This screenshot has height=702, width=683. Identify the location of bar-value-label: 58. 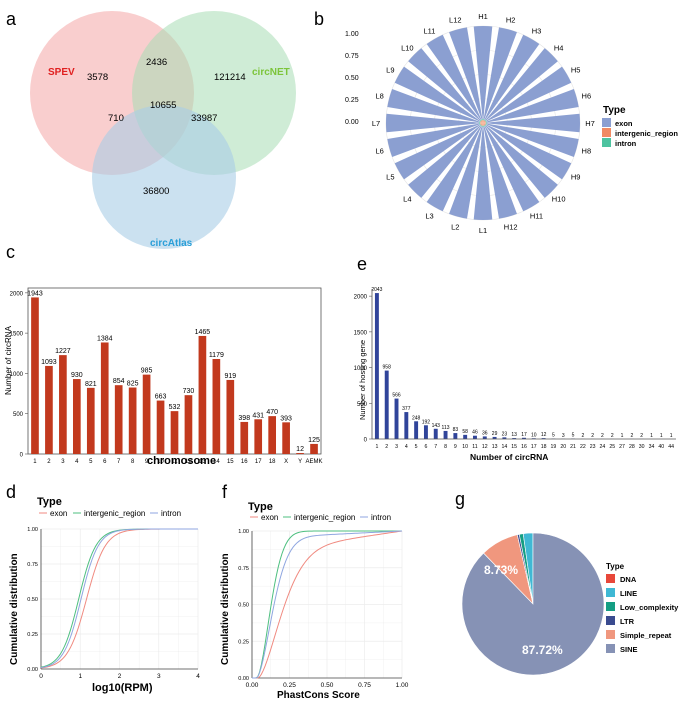
(465, 432).